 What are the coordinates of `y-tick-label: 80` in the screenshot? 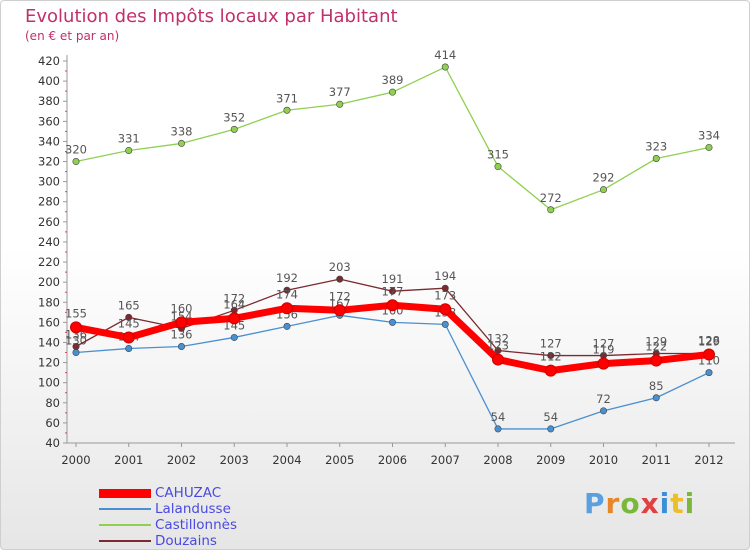 It's located at (52, 403).